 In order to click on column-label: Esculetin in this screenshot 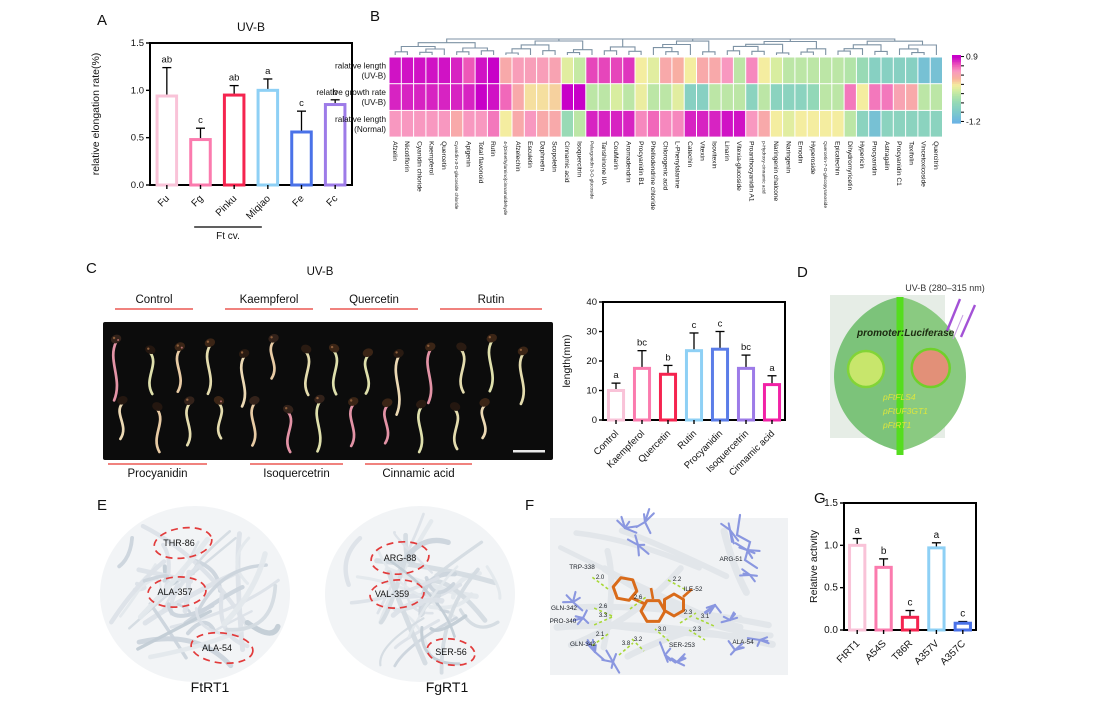, I will do `click(529, 154)`.